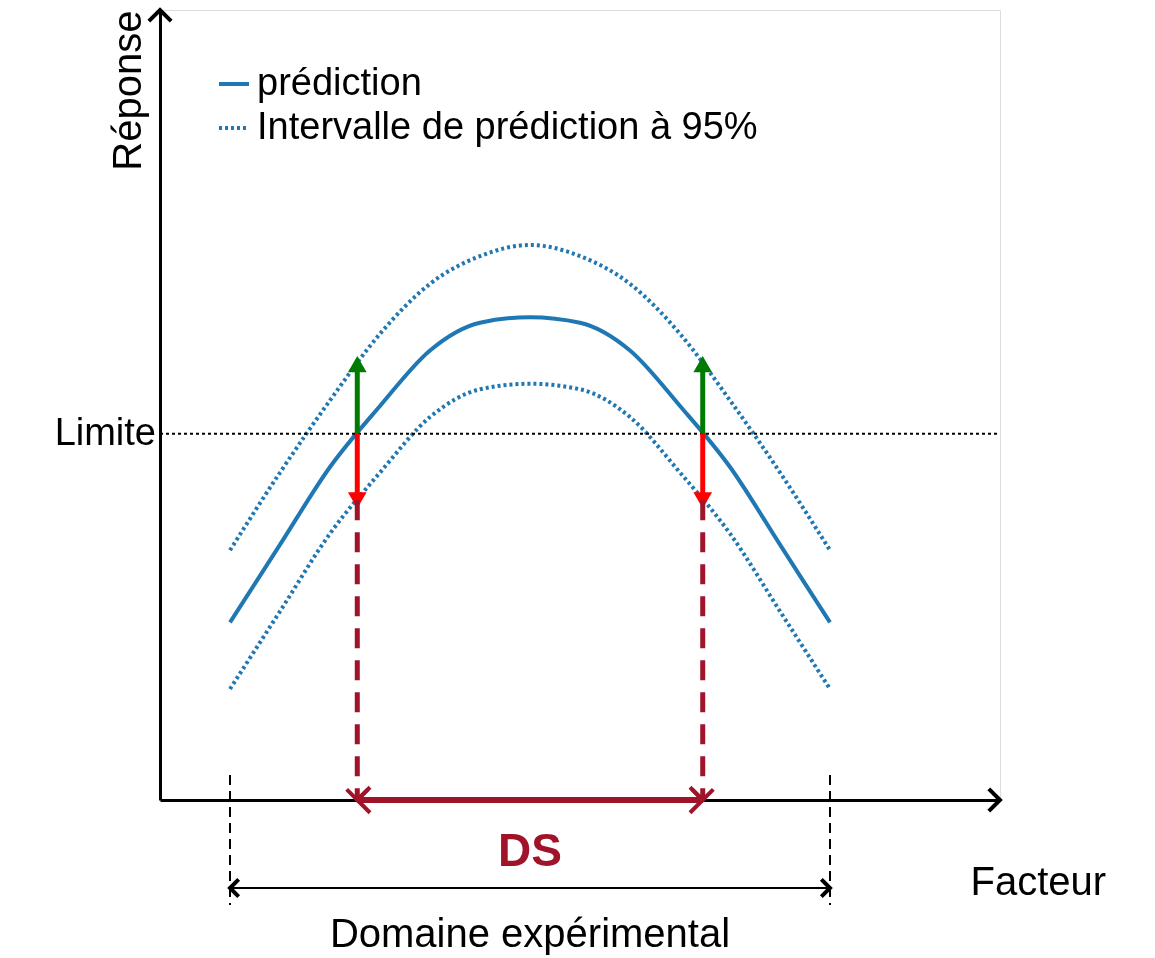  I want to click on ref-line-label: Limite, so click(105, 431).